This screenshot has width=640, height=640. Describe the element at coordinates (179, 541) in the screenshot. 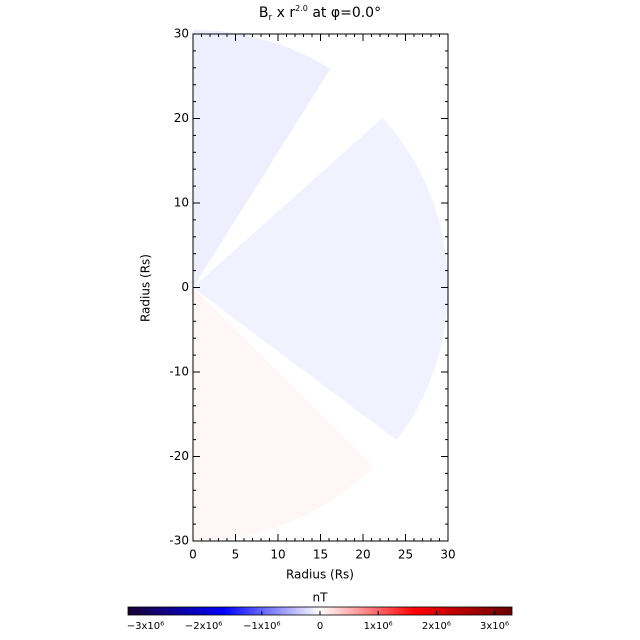

I see `y-tick-label: -30` at that location.